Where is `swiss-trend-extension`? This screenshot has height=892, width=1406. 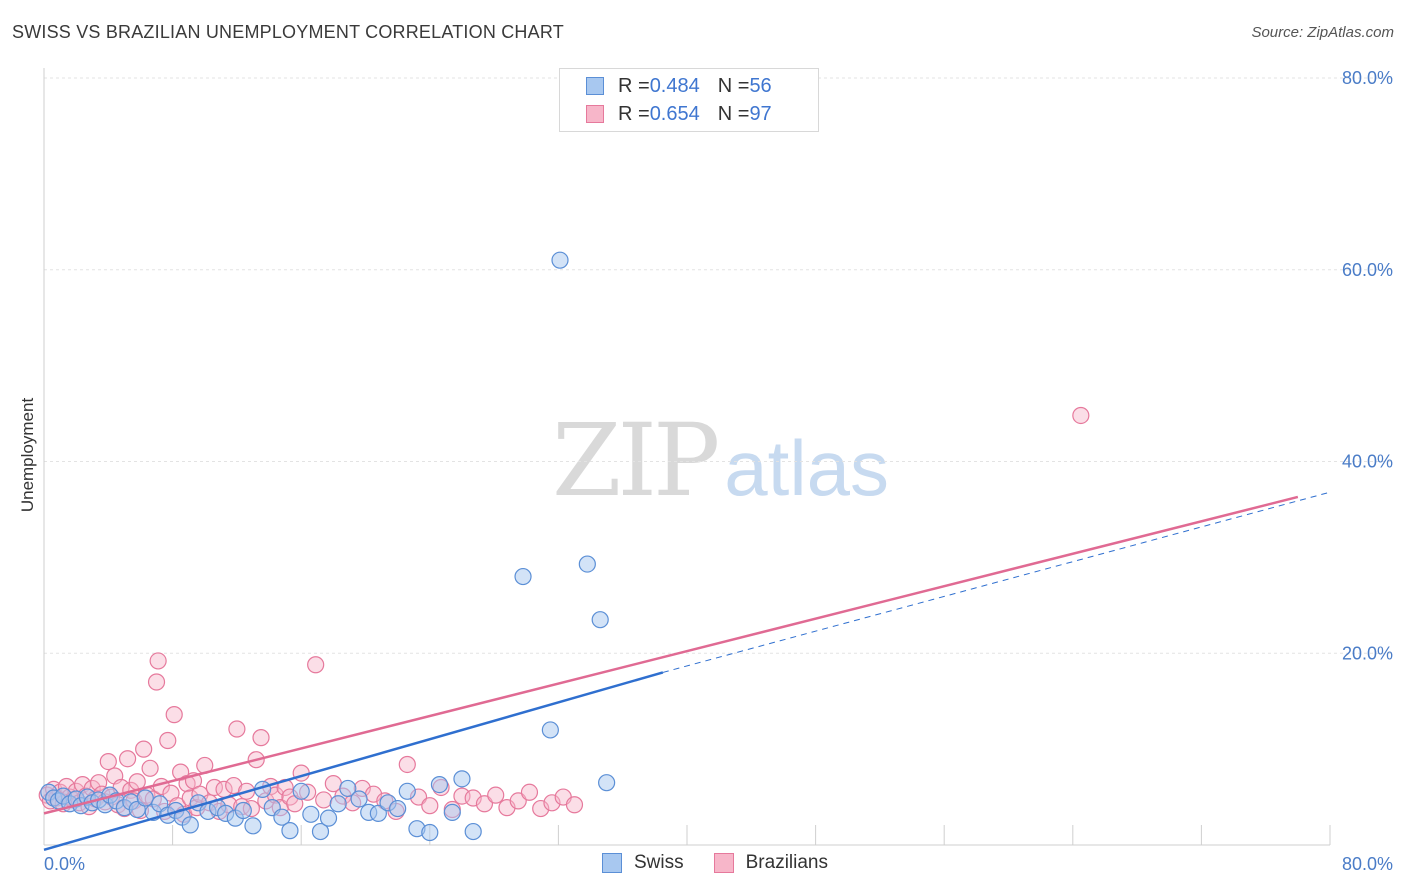 swiss-trend-extension is located at coordinates (996, 582).